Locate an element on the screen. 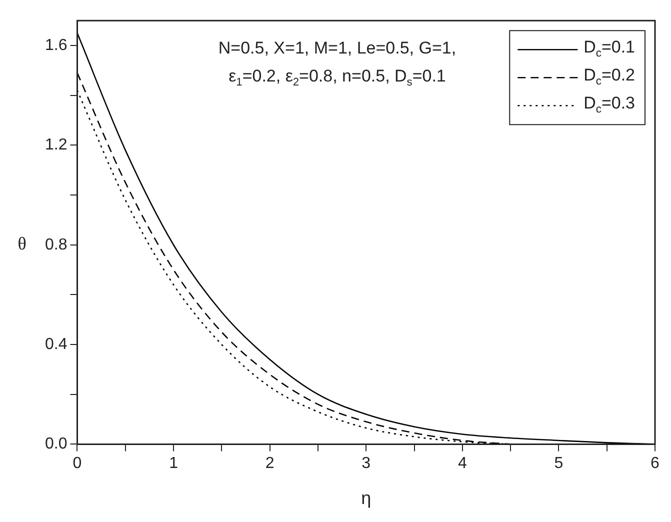 This screenshot has height=522, width=671. y-tick-label: 1.6 is located at coordinates (56, 45).